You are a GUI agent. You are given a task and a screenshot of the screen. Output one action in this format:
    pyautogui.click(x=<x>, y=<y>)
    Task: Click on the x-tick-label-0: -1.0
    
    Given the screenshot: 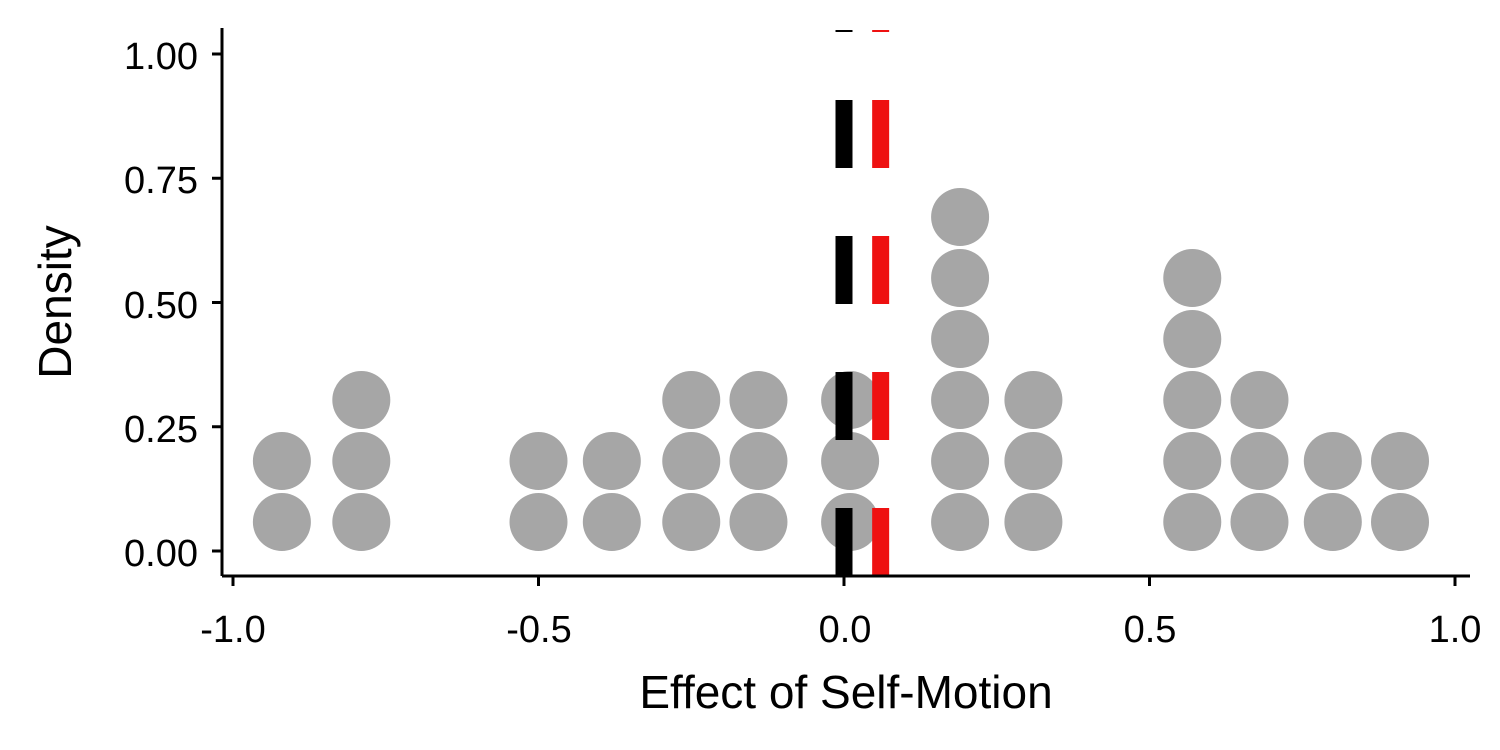 What is the action you would take?
    pyautogui.click(x=232, y=630)
    